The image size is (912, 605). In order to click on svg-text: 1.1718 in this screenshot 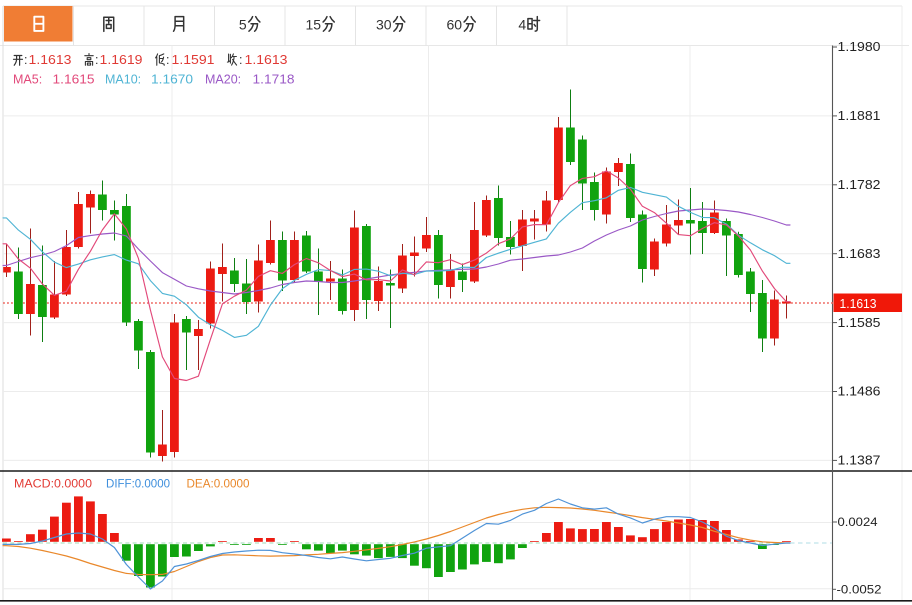, I will do `click(274, 80)`.